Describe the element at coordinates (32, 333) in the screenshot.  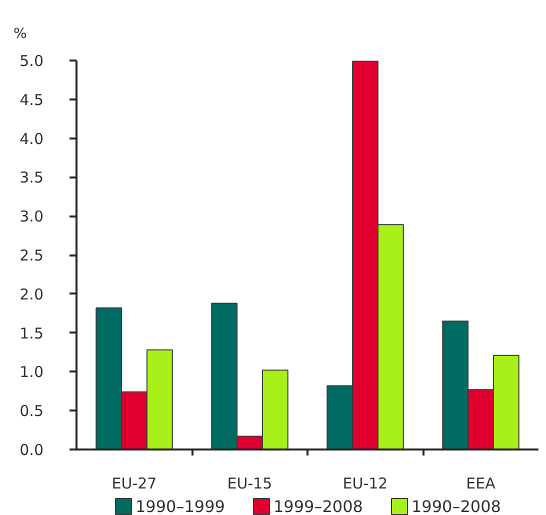
I see `y-tick-label: 1.5` at that location.